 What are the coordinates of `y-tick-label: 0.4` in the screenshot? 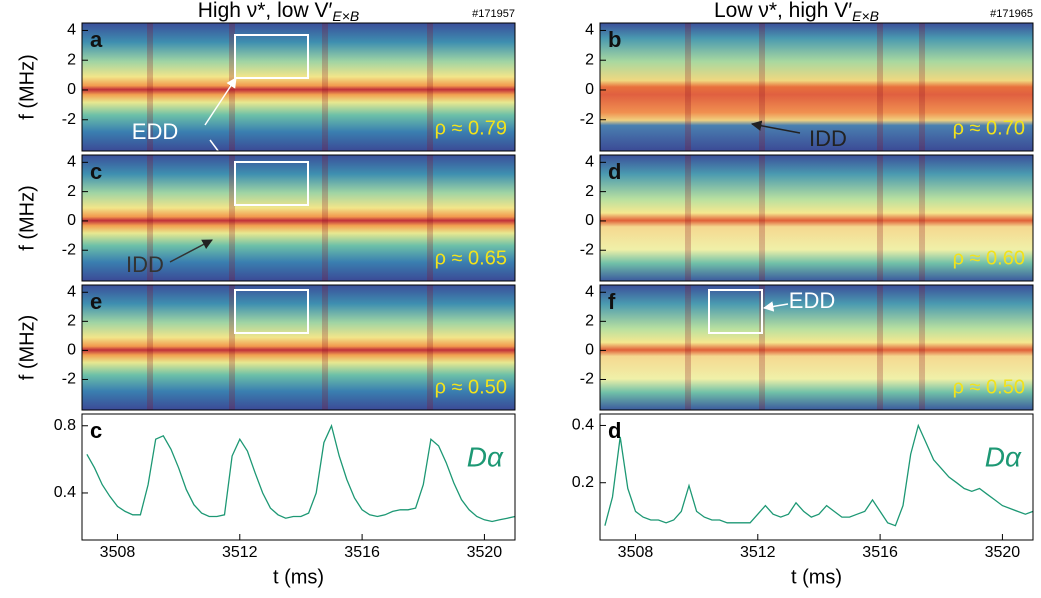 It's located at (583, 425).